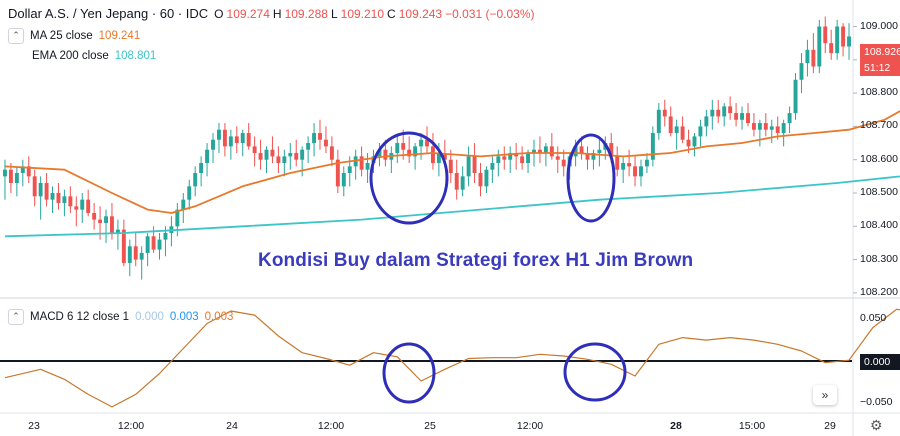 The width and height of the screenshot is (900, 436). What do you see at coordinates (879, 25) in the screenshot?
I see `price-tick-label: 109.000` at bounding box center [879, 25].